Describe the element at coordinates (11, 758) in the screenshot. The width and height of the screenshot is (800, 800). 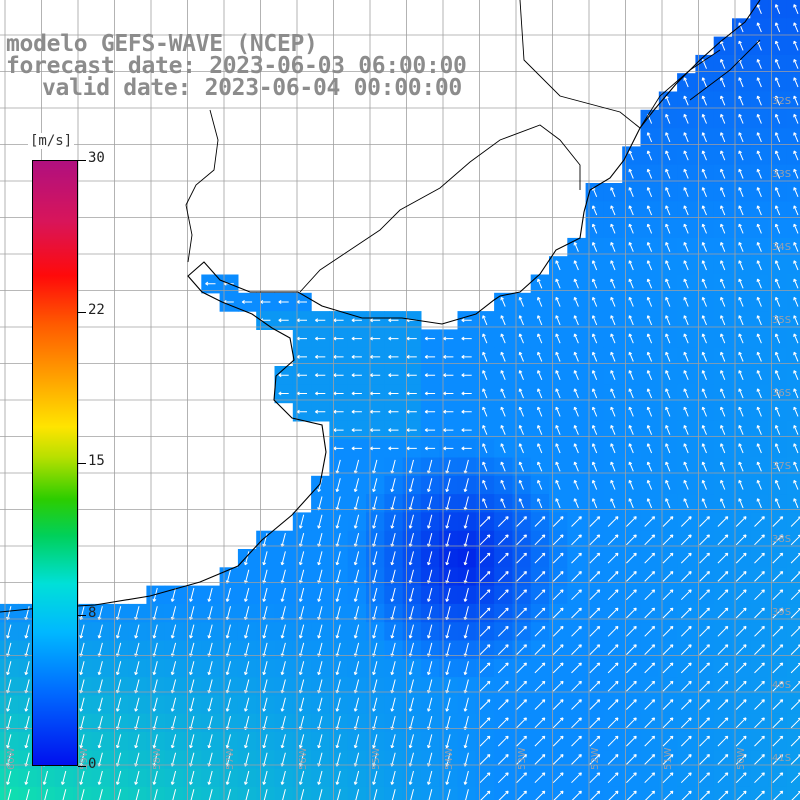
I see `lon-label: 60W` at that location.